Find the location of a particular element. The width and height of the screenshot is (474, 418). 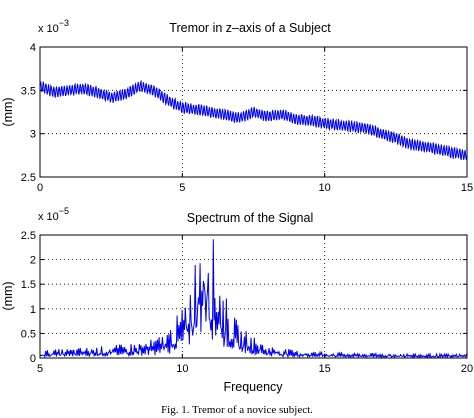

figure-caption: Fig. 1. Tremor of a novice subject. is located at coordinates (237, 410).